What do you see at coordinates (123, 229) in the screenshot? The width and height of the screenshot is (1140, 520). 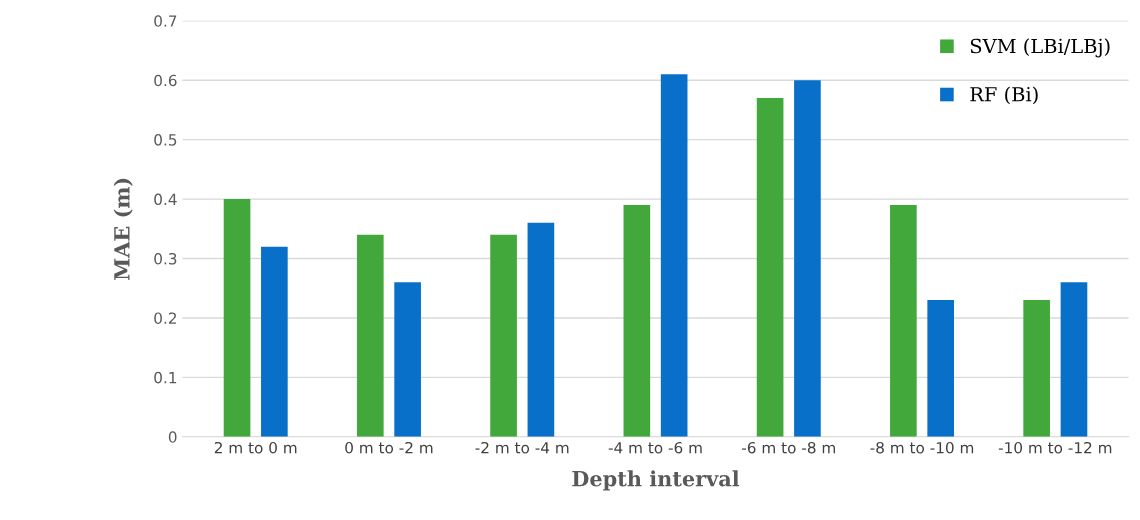 I see `y-axis-title: MAE (m)` at bounding box center [123, 229].